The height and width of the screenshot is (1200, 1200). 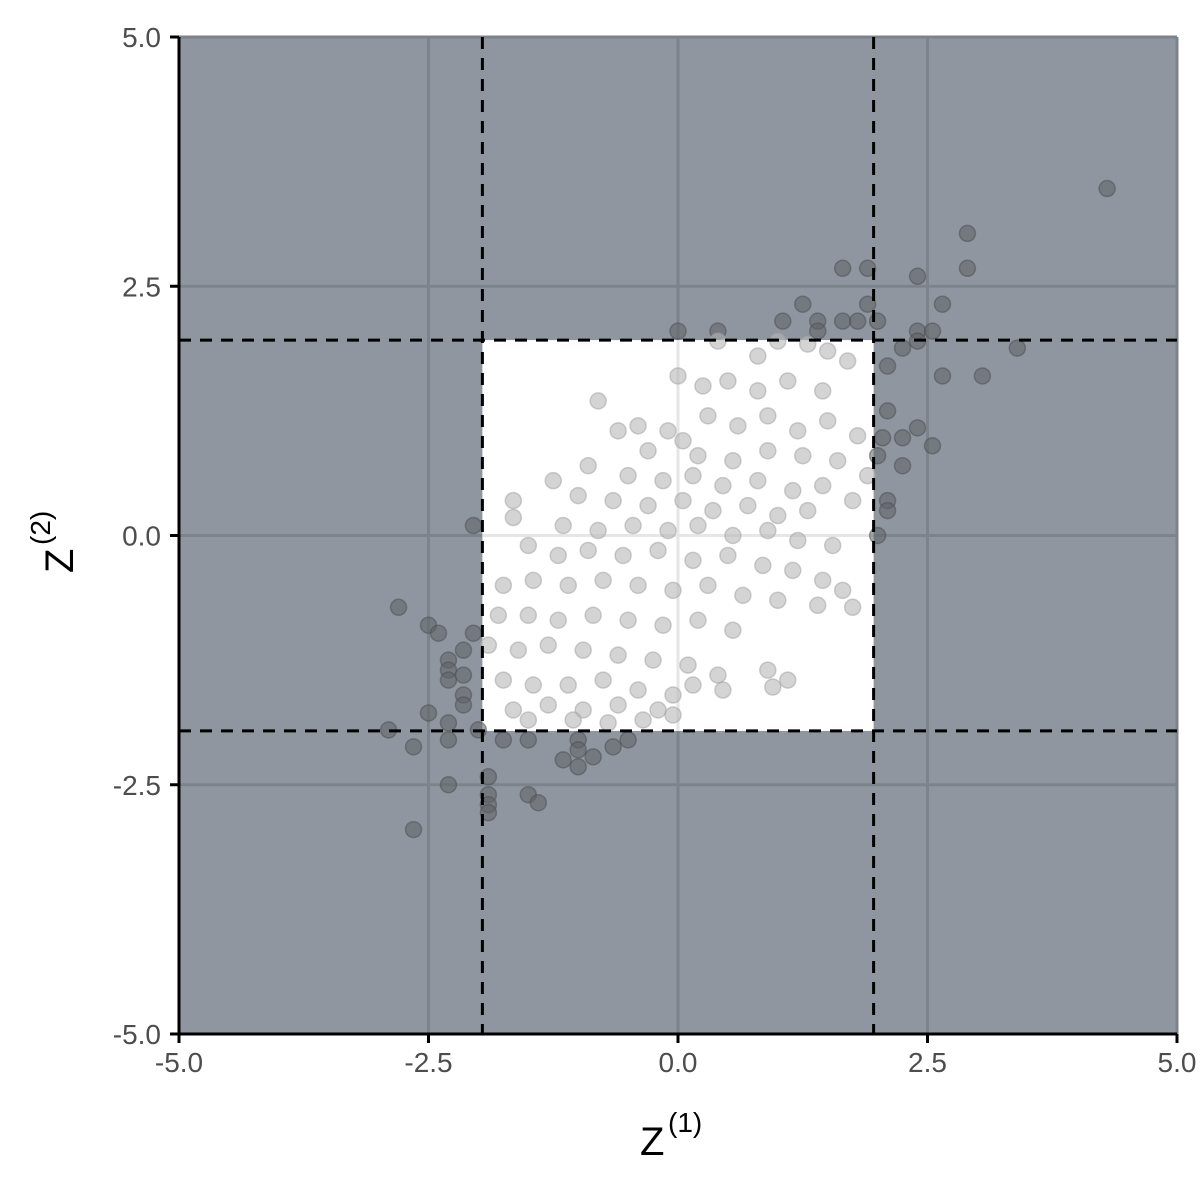 I want to click on y-axis-title-base: Z, so click(x=60, y=561).